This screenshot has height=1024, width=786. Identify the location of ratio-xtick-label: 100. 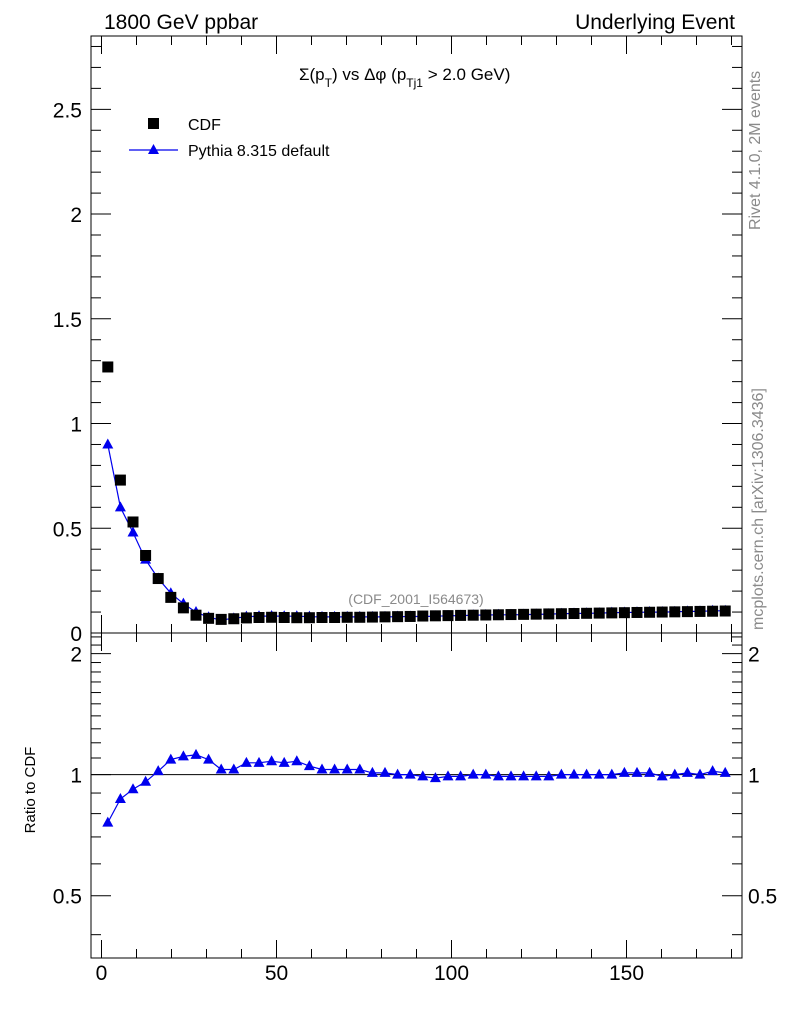
(451, 973).